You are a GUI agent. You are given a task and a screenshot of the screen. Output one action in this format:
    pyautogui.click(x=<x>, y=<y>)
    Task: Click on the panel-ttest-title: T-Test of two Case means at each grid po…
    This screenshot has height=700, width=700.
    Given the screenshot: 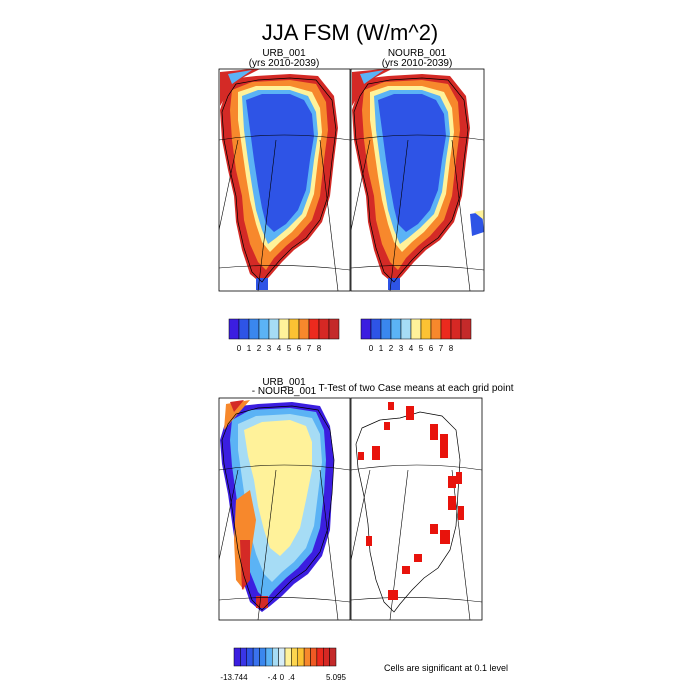 What is the action you would take?
    pyautogui.click(x=415, y=388)
    